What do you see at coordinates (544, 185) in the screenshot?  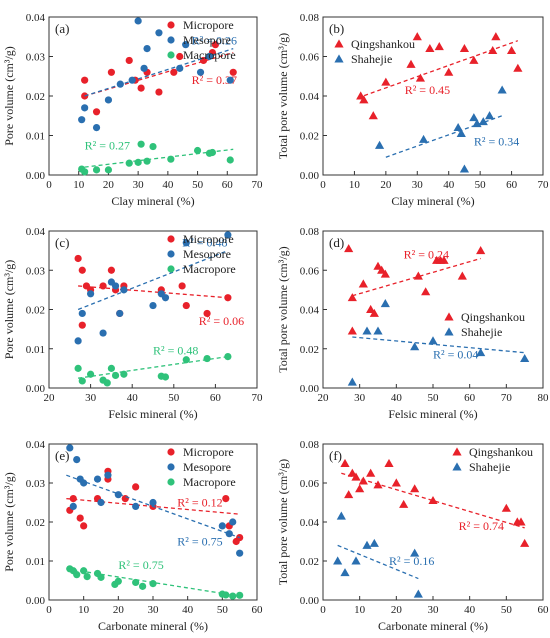 I see `x-tick-label: 70` at bounding box center [544, 185].